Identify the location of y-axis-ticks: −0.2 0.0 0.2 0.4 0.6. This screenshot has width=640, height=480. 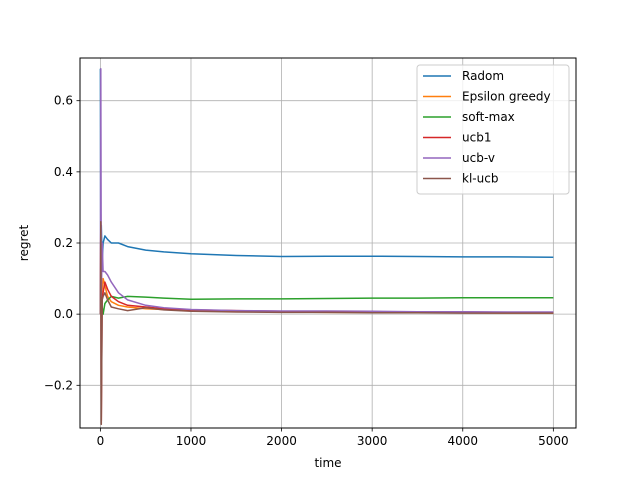
(62, 243).